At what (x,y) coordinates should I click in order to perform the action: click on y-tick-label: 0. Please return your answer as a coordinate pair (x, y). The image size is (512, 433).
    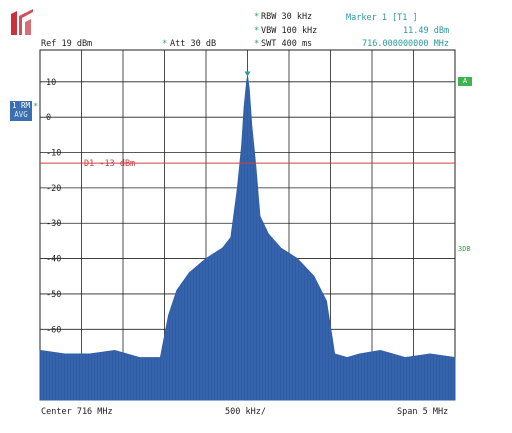
    Looking at the image, I should click on (48, 118).